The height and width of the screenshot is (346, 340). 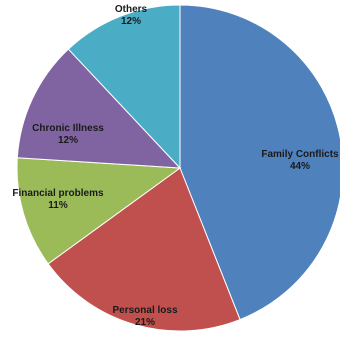 I want to click on slice-label-others: Others, so click(x=131, y=9).